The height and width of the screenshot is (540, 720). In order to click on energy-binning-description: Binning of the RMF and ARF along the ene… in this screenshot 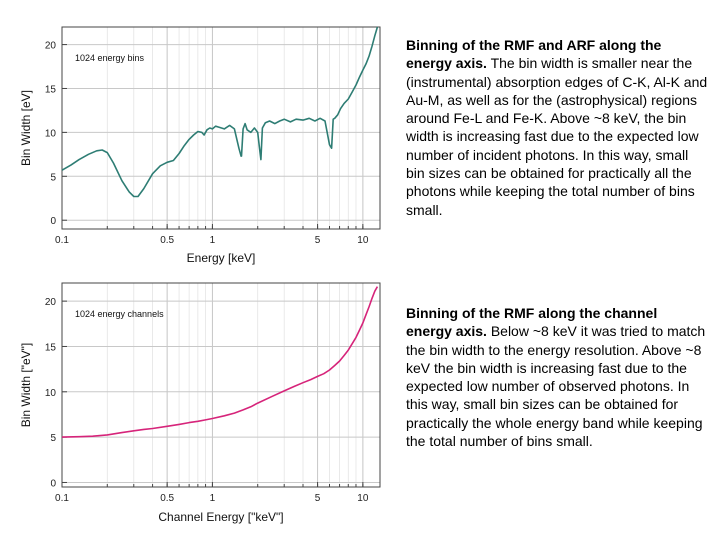, I will do `click(558, 127)`.